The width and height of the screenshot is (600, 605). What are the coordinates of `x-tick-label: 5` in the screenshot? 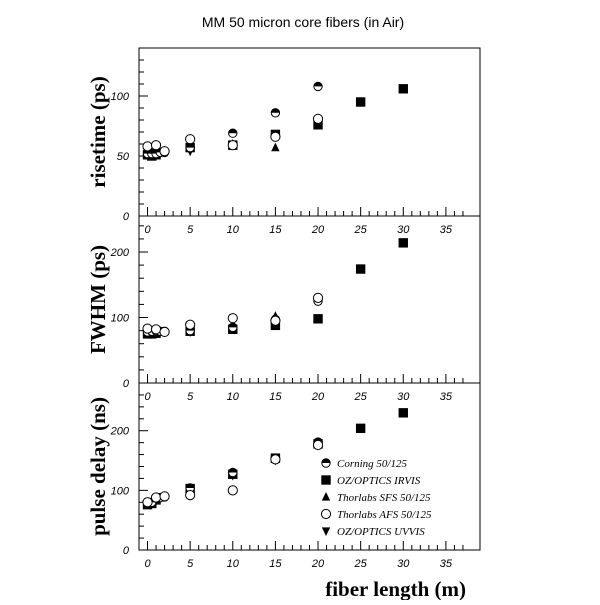 It's located at (190, 397).